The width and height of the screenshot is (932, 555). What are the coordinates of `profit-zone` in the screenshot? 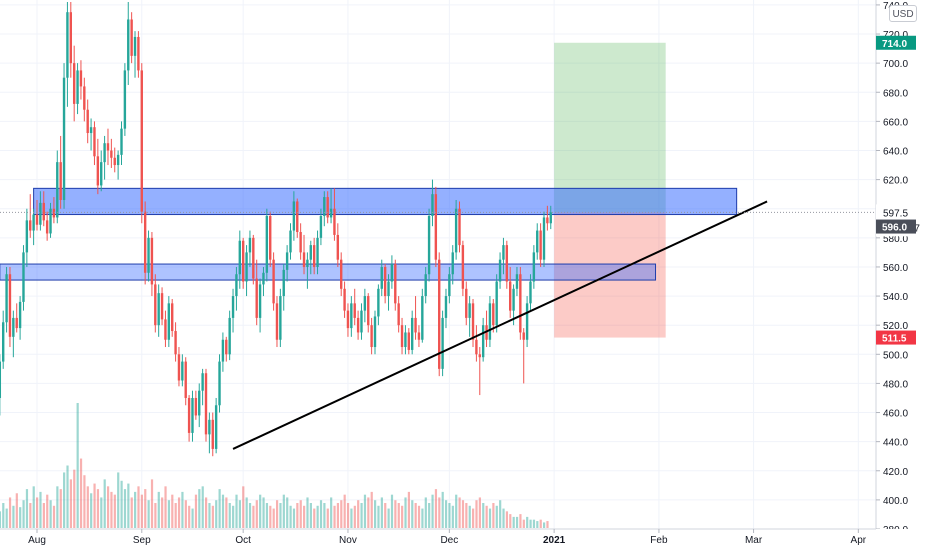 It's located at (610, 127).